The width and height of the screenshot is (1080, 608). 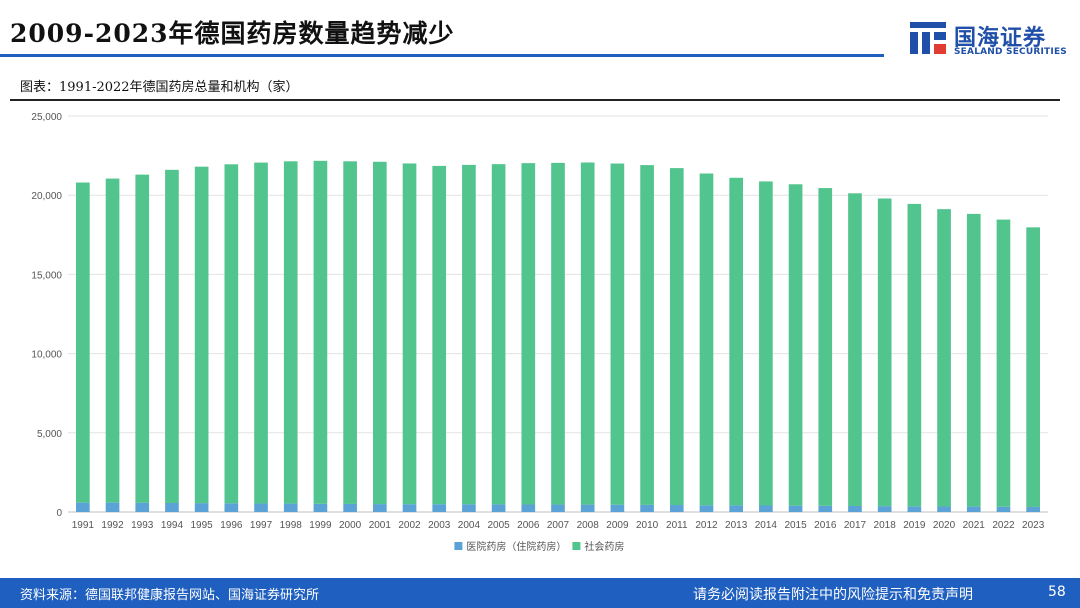 I want to click on x-tick-label: 2022, so click(x=1003, y=525).